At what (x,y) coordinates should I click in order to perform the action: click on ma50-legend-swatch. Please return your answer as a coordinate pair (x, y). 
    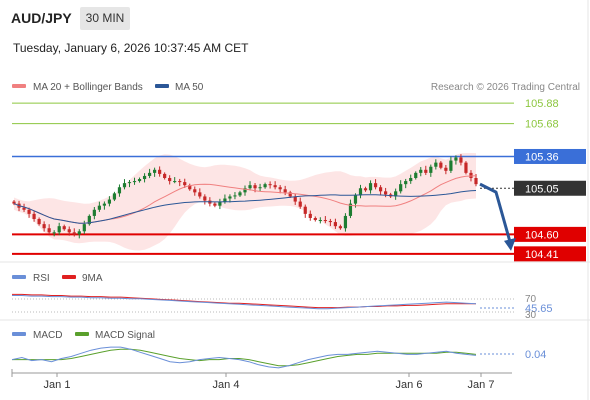
    Looking at the image, I should click on (162, 86).